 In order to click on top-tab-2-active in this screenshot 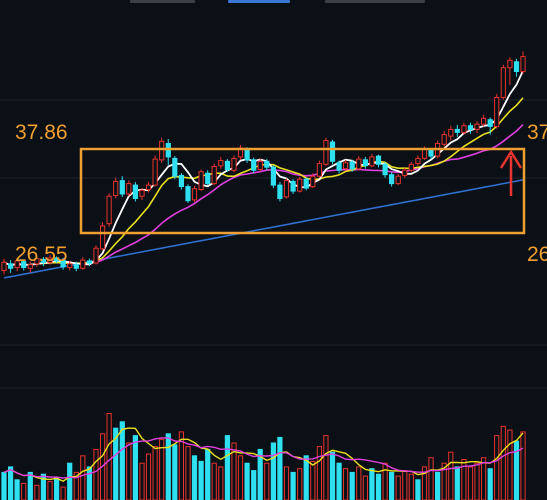, I will do `click(259, 1)`.